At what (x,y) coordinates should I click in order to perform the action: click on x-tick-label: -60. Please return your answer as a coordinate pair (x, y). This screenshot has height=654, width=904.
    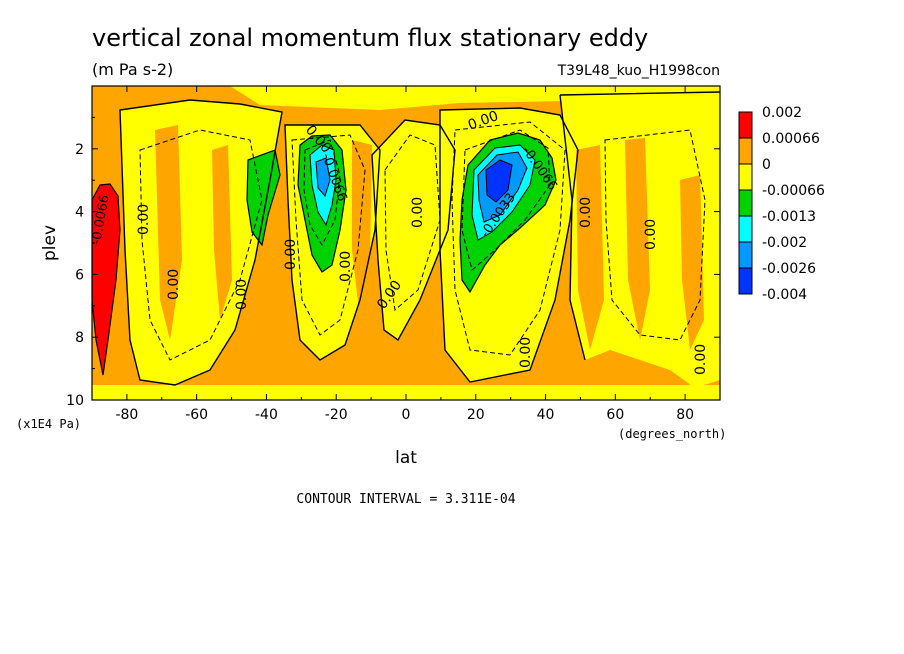
    Looking at the image, I should click on (196, 415).